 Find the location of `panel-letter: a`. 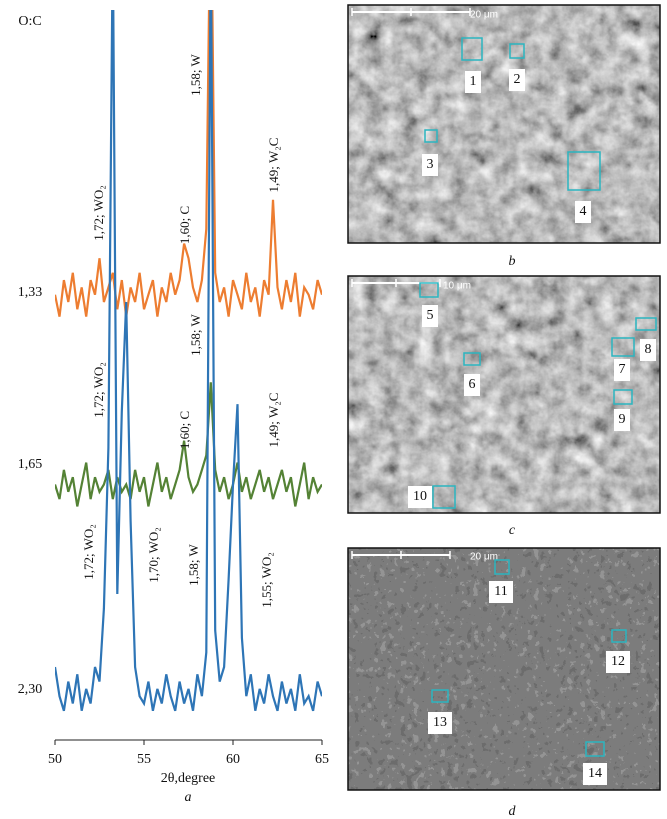

panel-letter: a is located at coordinates (188, 797).